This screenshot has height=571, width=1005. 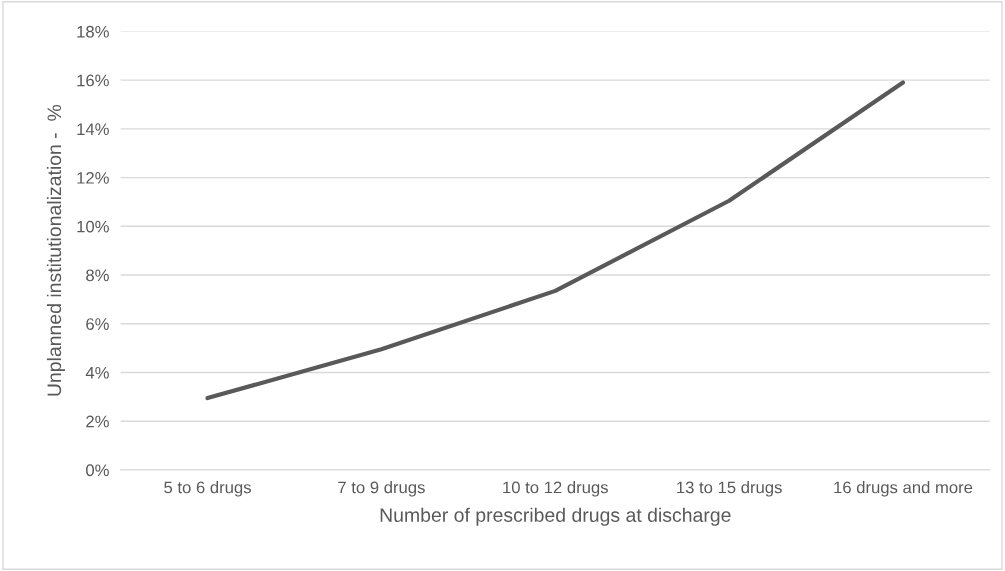 I want to click on y-tick-label: 0%, so click(x=97, y=470).